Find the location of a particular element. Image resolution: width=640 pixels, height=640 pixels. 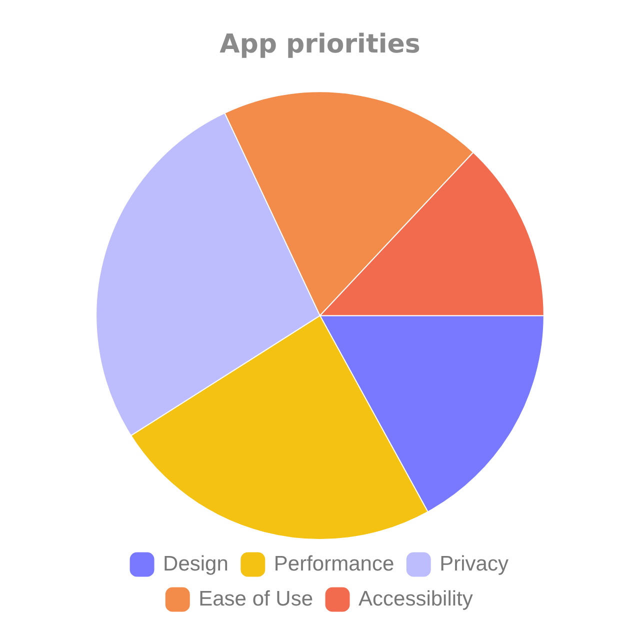

legend-label: Privacy is located at coordinates (474, 564).